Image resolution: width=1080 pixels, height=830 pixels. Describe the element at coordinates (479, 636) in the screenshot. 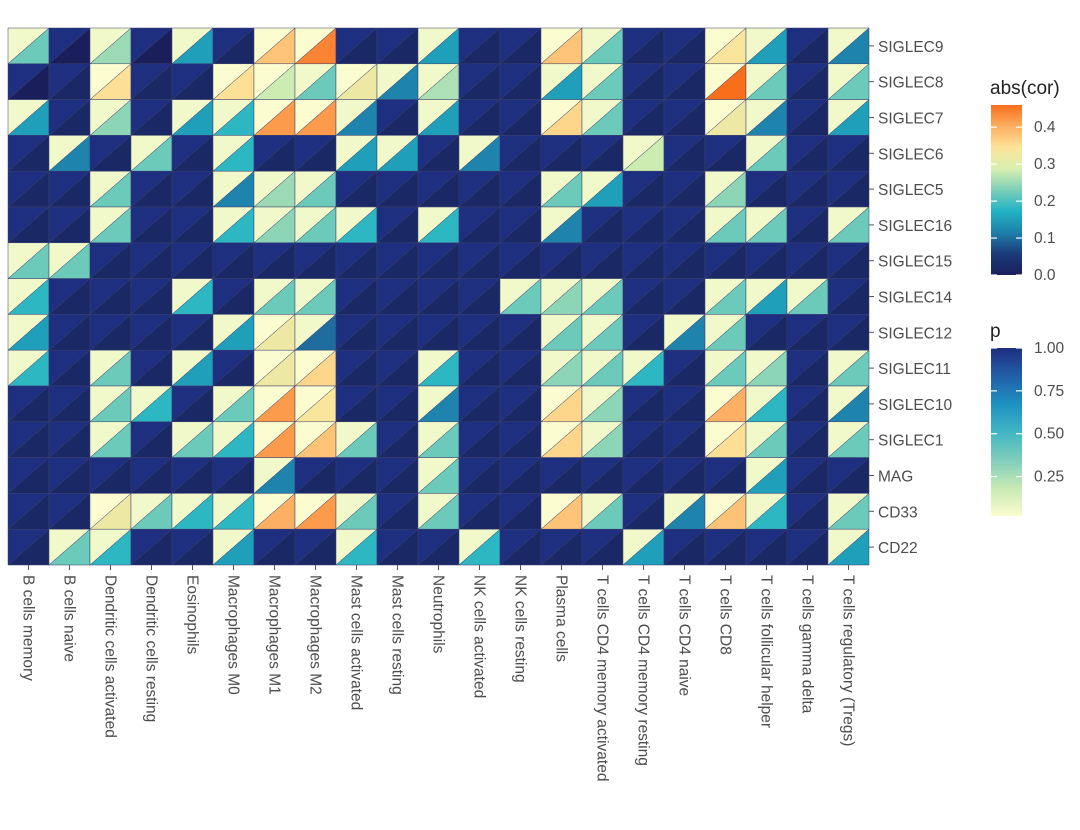

I see `x-tick-label: NK cells activated` at that location.